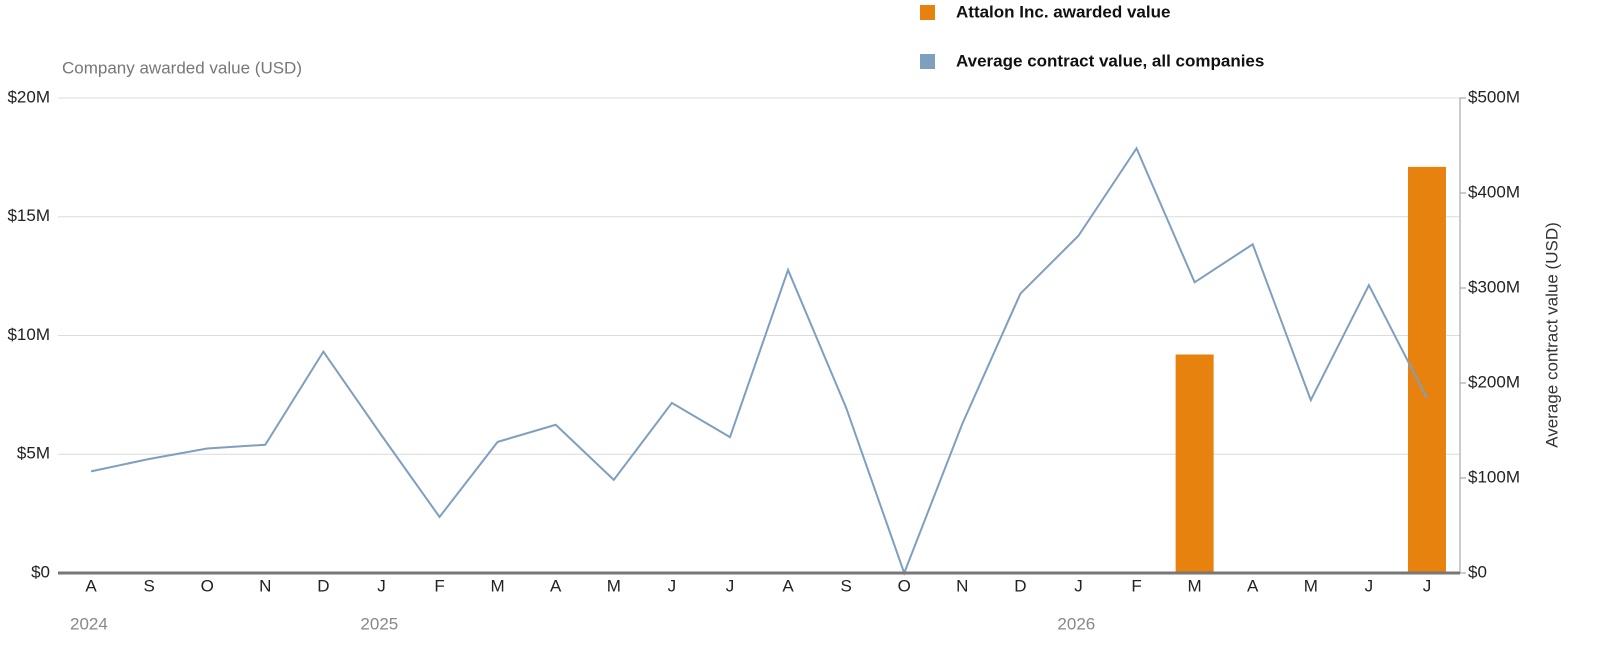 Image resolution: width=1606 pixels, height=661 pixels. Describe the element at coordinates (28, 96) in the screenshot. I see `y-tick-label: $20M` at that location.